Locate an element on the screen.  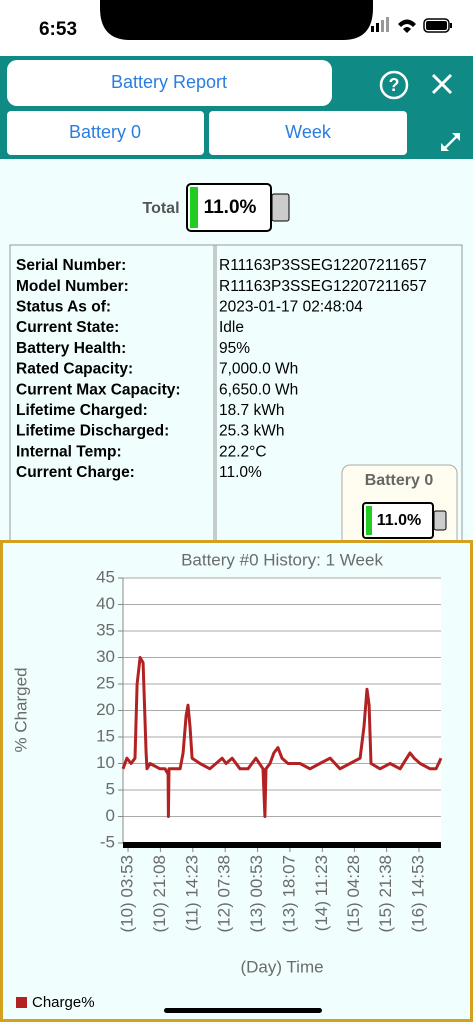
y-tick-label: 20 is located at coordinates (105, 709).